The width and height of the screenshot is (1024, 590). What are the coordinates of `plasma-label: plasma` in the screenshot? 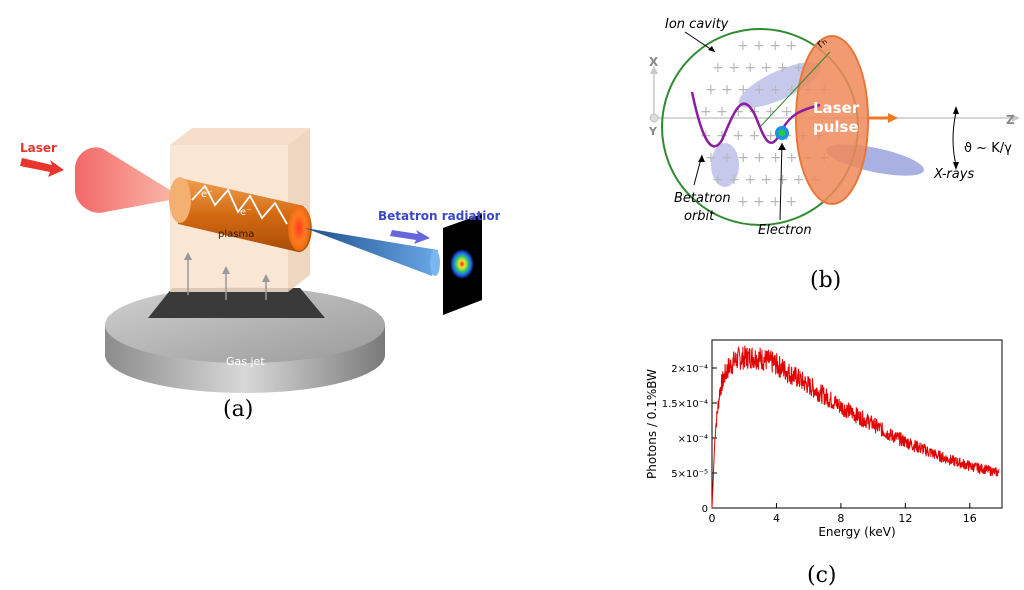 It's located at (236, 234).